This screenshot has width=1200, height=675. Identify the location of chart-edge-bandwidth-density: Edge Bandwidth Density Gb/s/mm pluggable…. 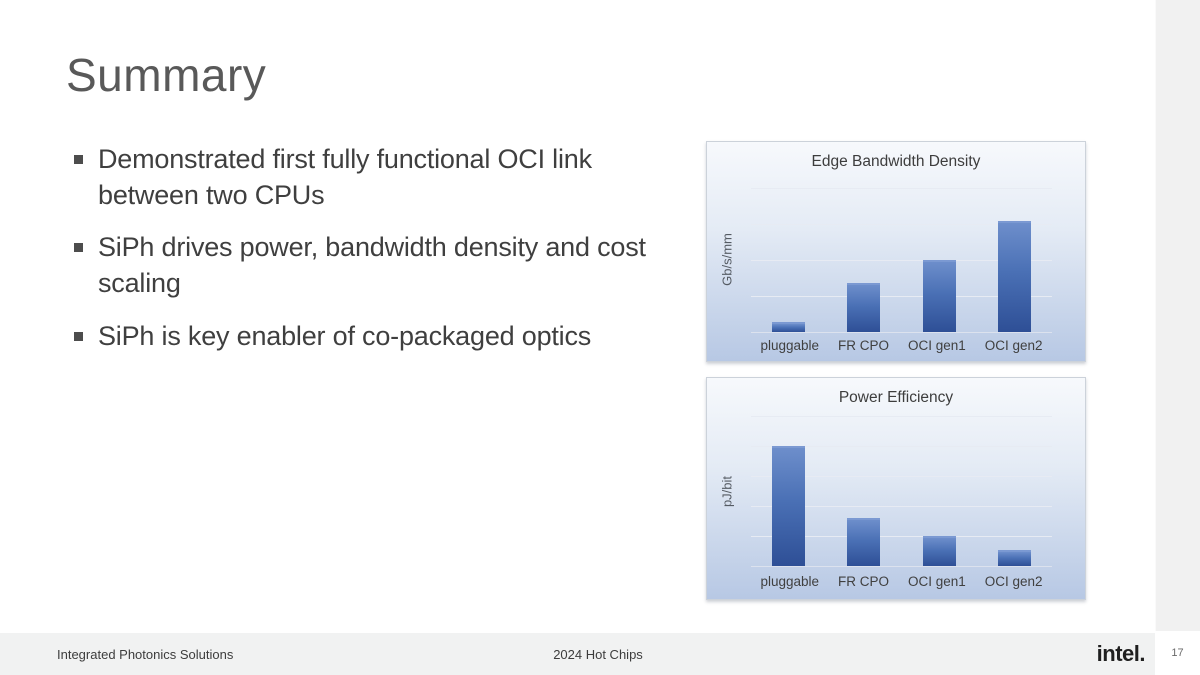
(896, 251).